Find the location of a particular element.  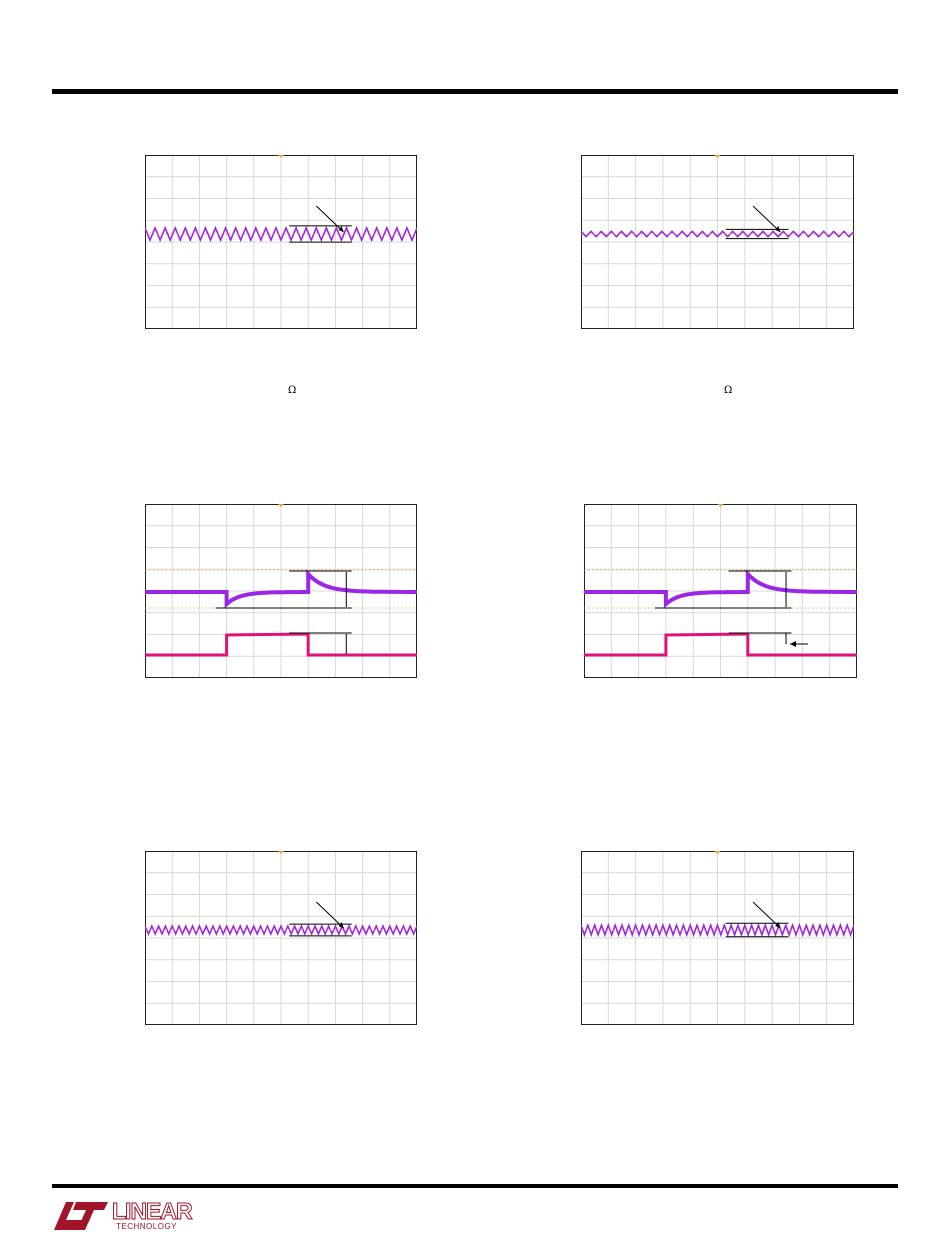

scope-ripple-top-left-svg is located at coordinates (281, 242).